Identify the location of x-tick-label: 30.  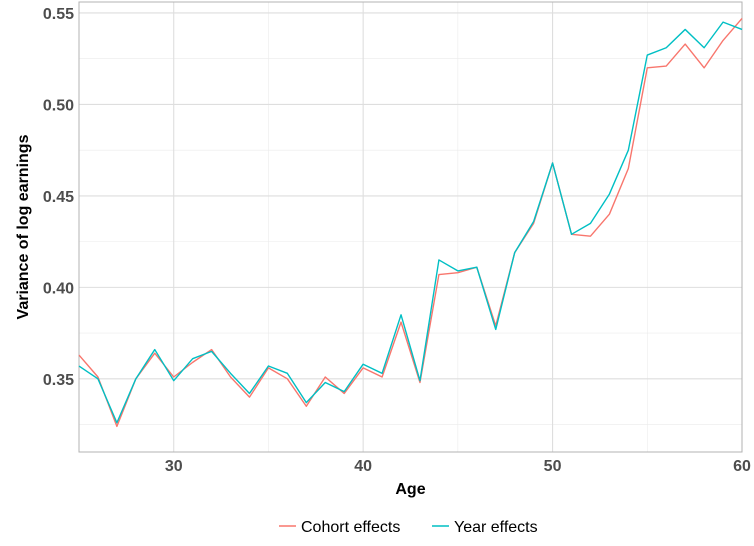
(174, 466).